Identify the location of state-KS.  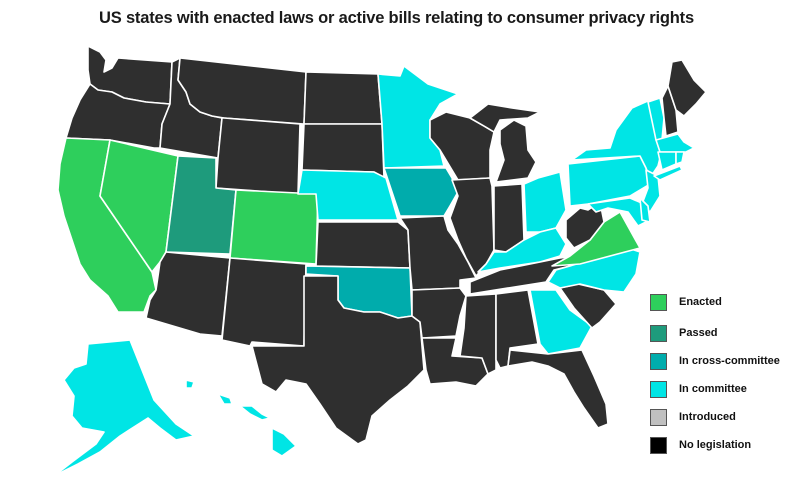
(363, 245).